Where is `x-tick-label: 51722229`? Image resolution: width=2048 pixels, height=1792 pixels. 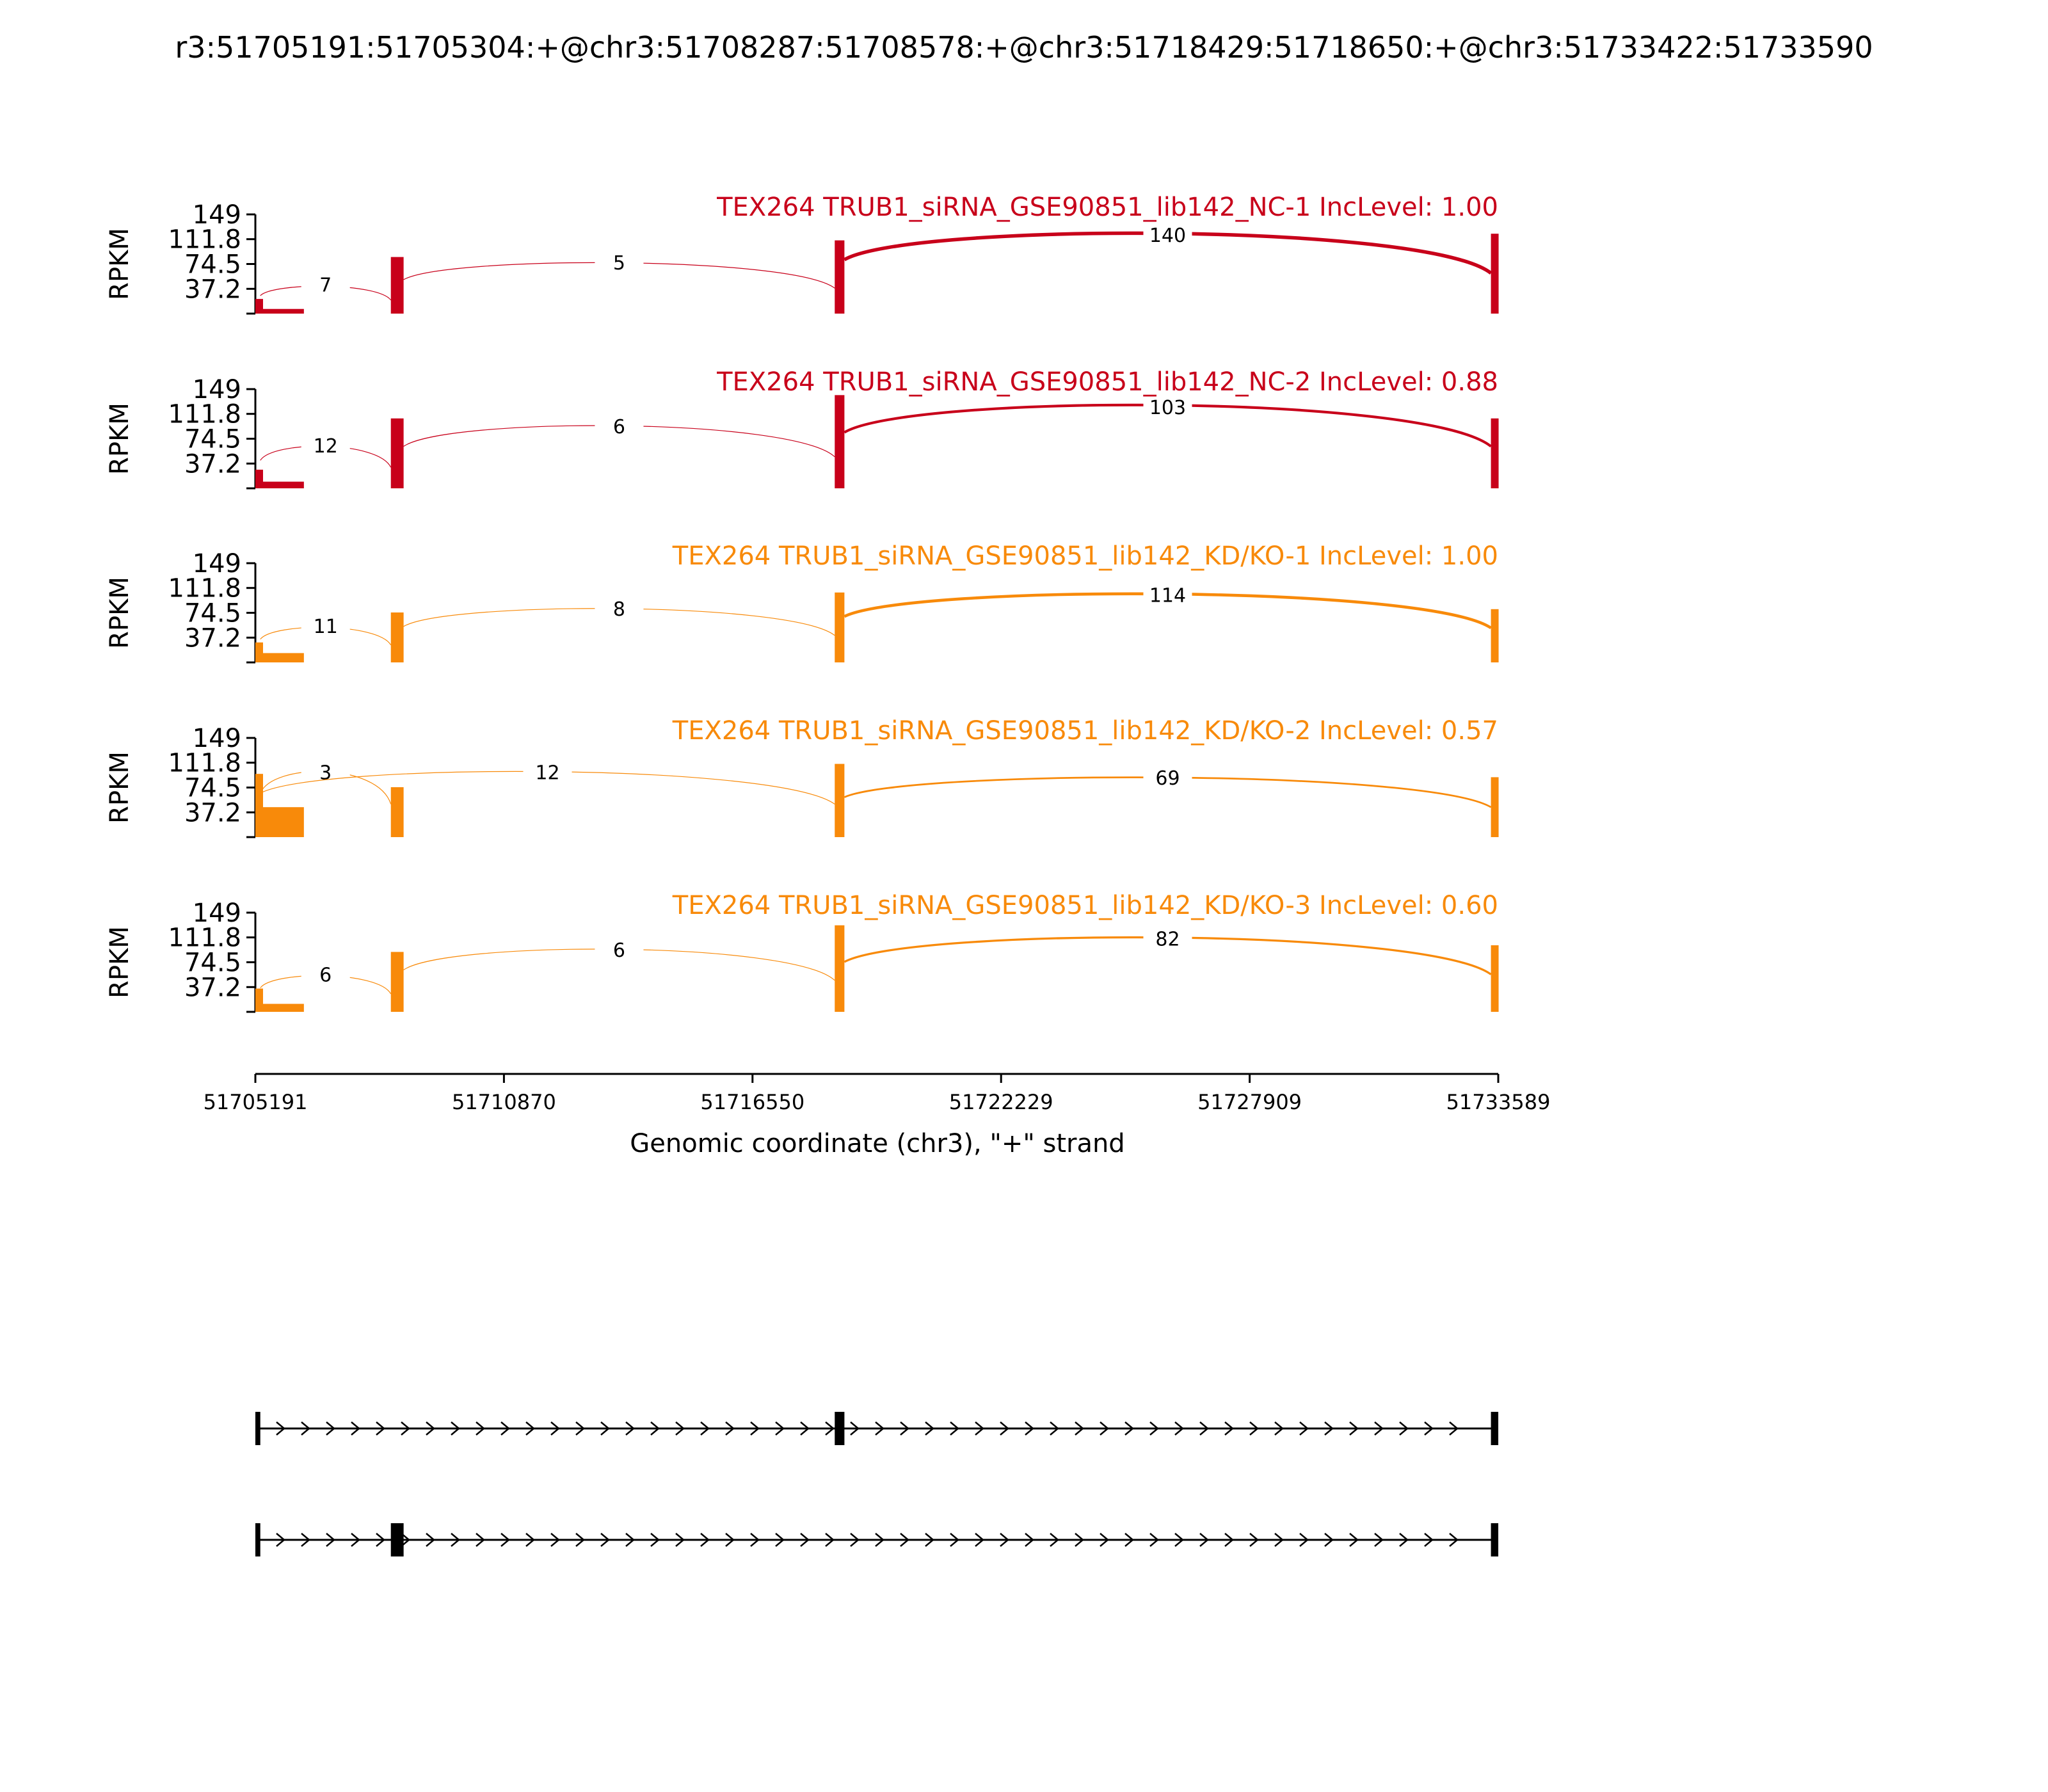
x-tick-label: 51722229 is located at coordinates (1001, 1102).